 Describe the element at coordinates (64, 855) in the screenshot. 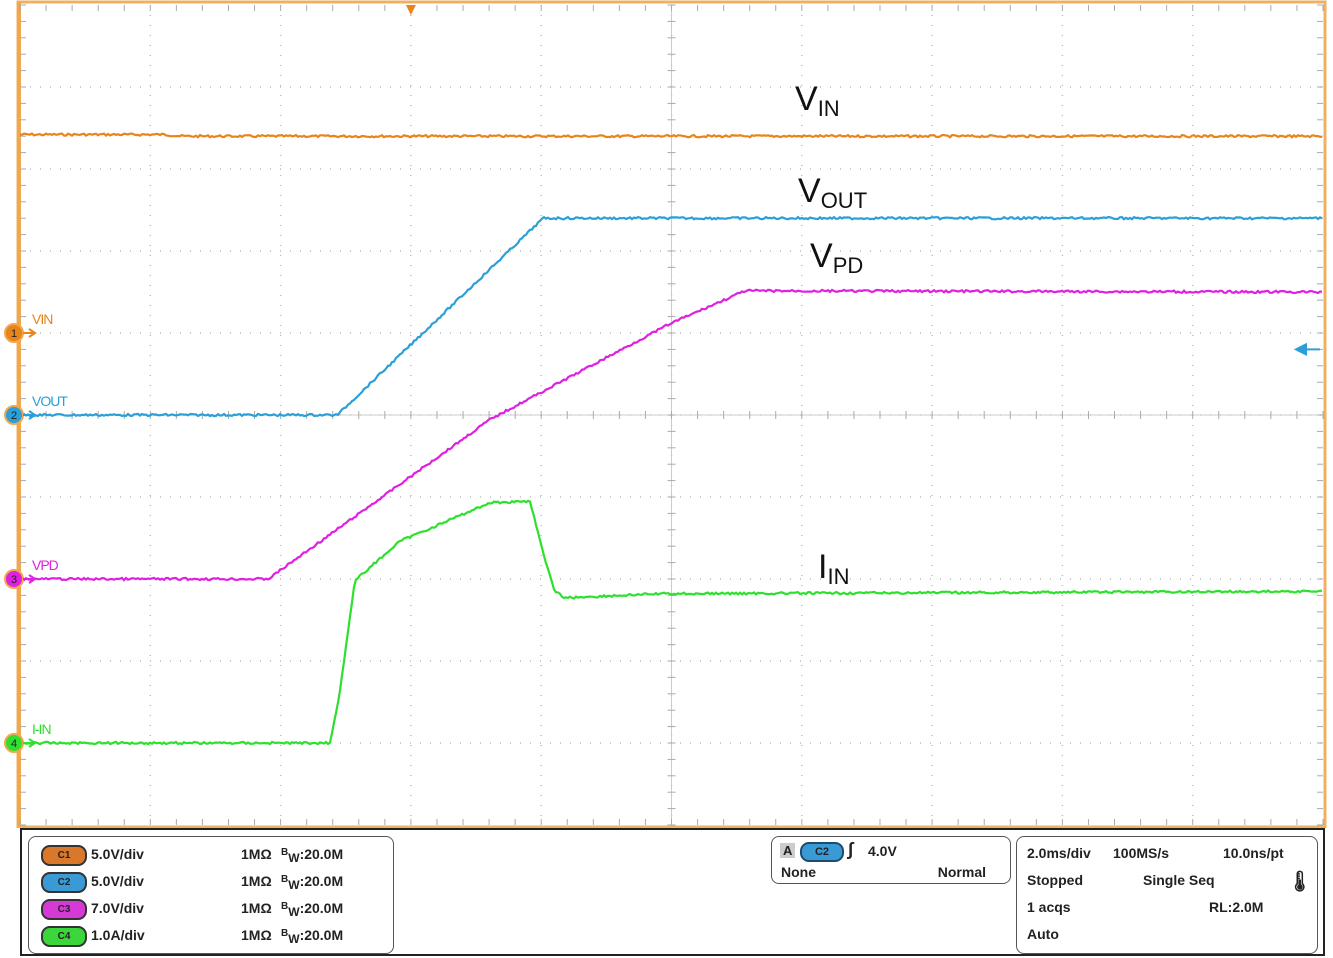

I see `channel-badge: C1` at that location.